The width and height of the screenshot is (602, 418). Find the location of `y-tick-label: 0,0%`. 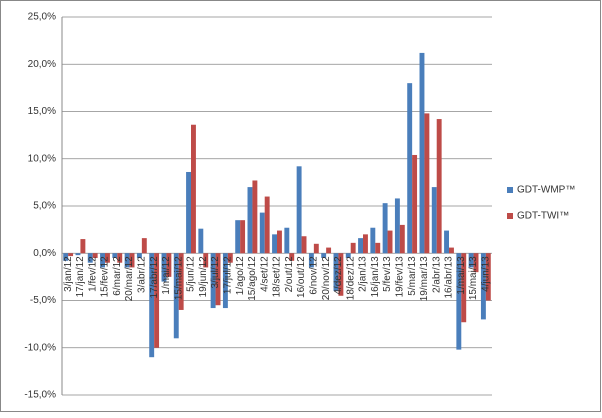

y-tick-label: 0,0% is located at coordinates (44, 253).